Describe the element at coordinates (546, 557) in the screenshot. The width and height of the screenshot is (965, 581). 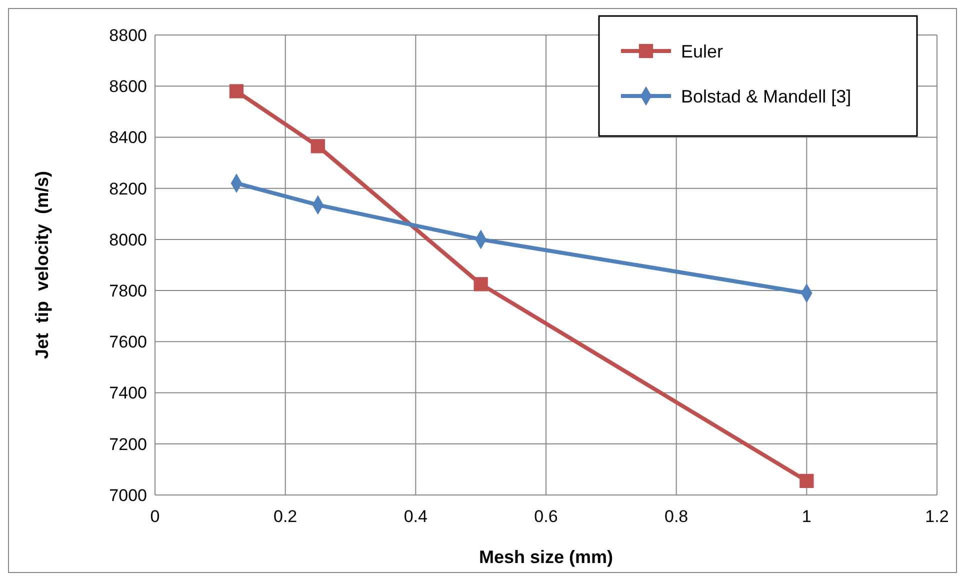
I see `x-axis-title: Mesh size (mm)` at that location.